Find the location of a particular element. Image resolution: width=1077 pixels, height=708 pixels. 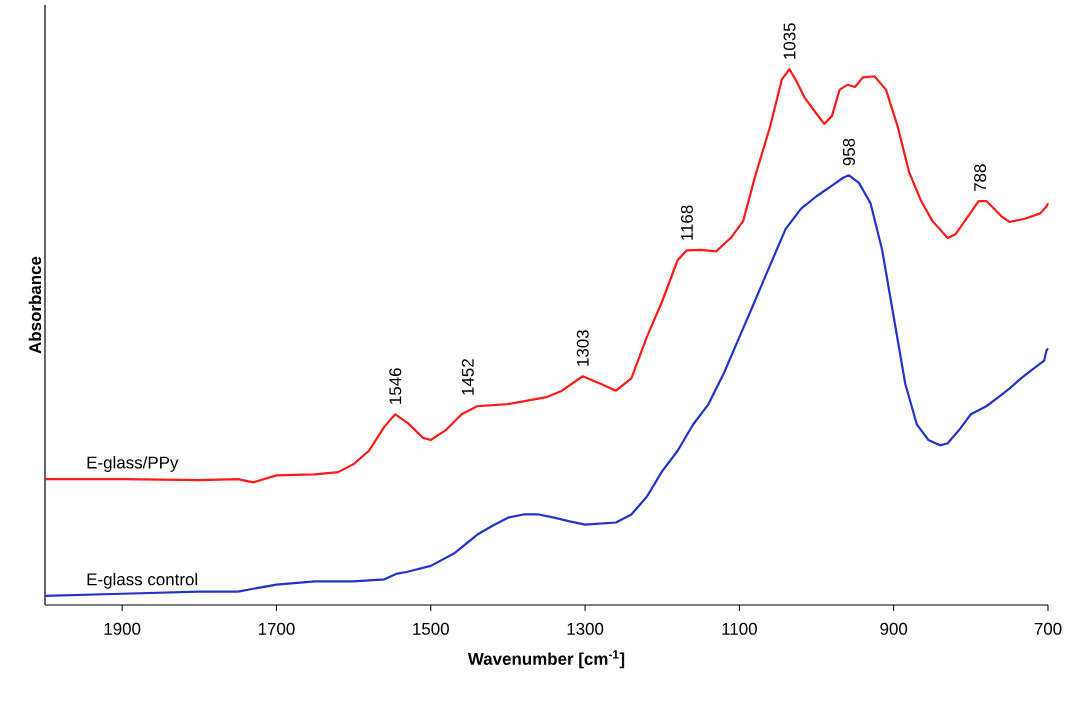

annotation: 1452 is located at coordinates (467, 377).